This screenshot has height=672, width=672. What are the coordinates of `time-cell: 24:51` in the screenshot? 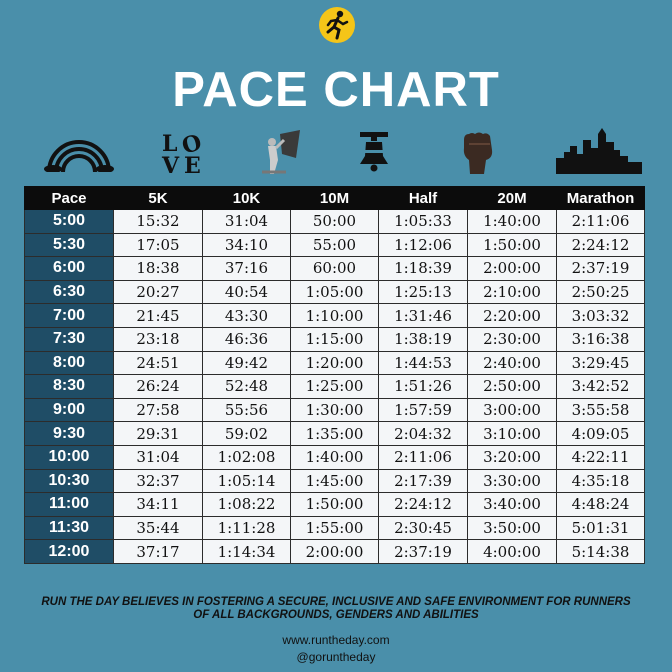 It's located at (158, 363).